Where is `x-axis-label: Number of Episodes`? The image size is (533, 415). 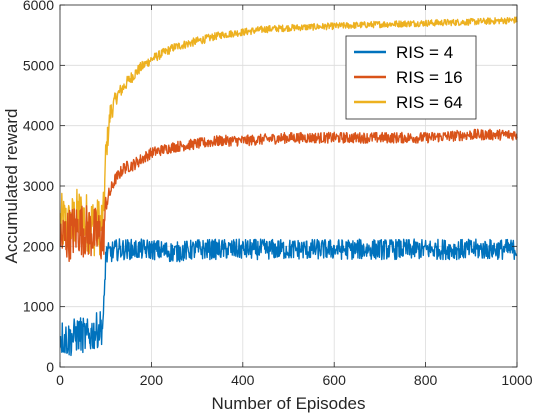
x-axis-label: Number of Episodes is located at coordinates (288, 403).